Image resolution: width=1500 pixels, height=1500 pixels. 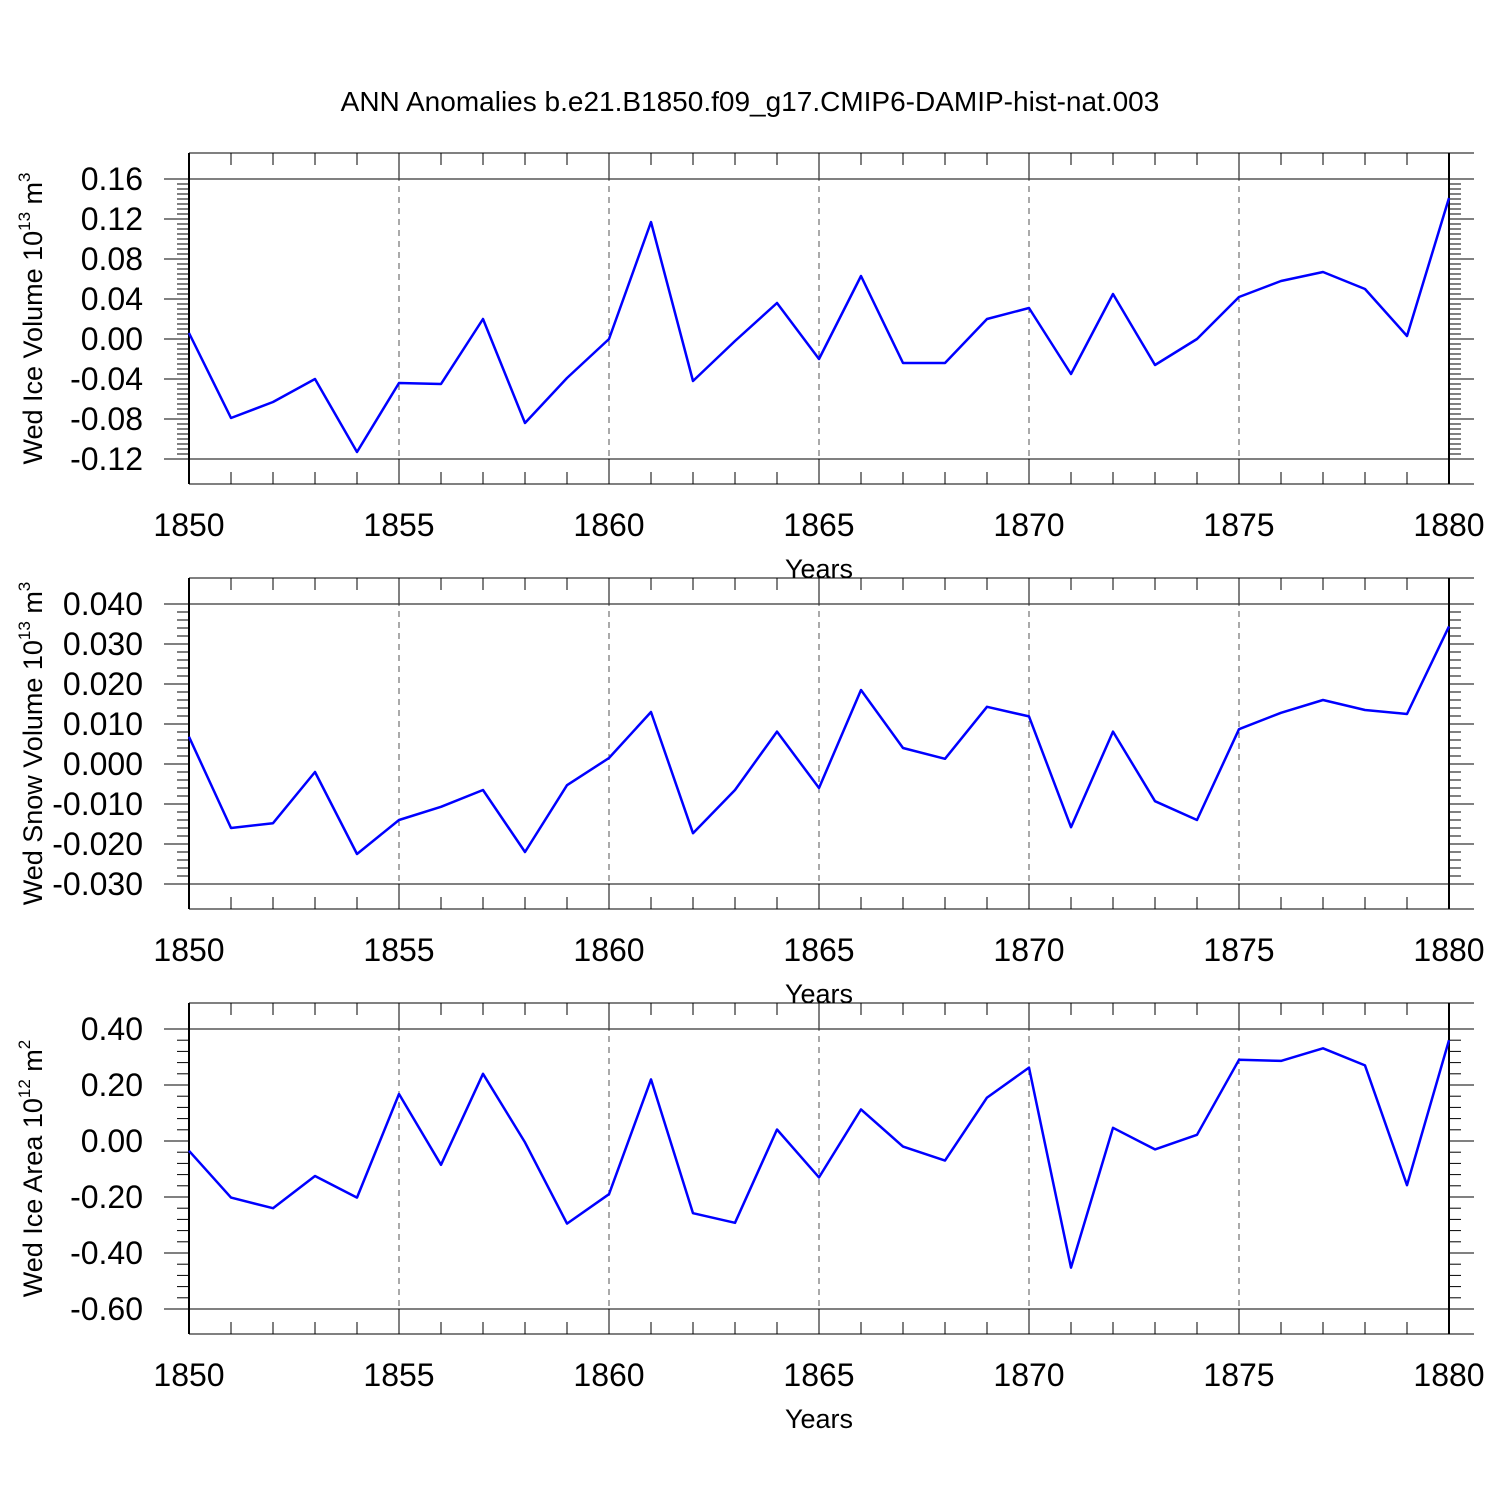 I want to click on y-tick-label: 0.12, so click(x=112, y=219).